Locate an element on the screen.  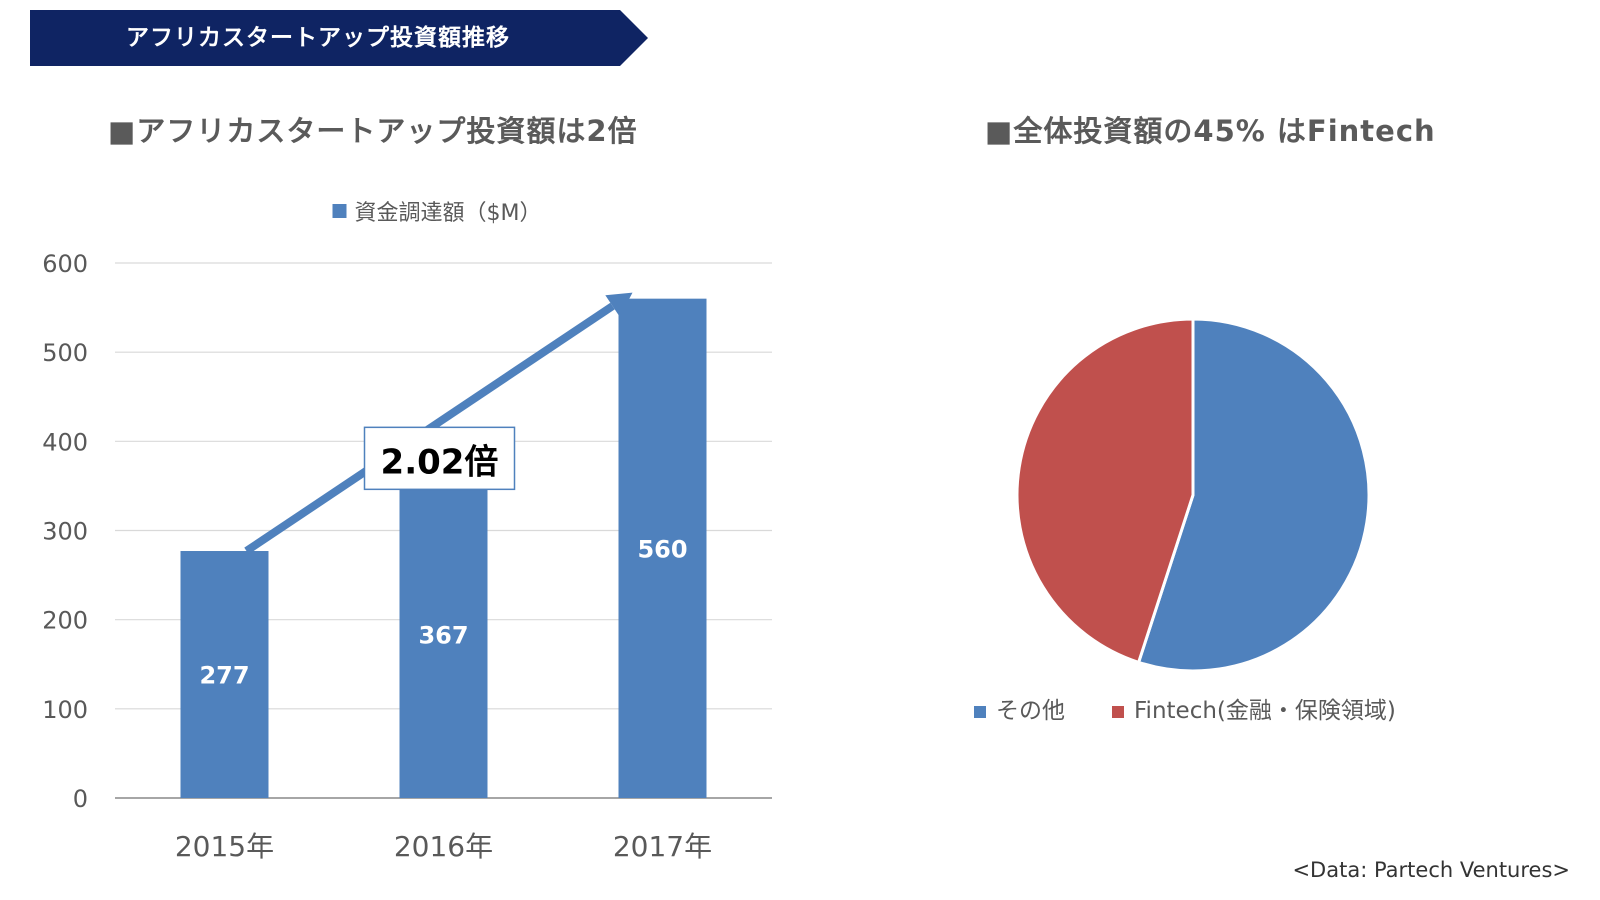
data-label: 277 is located at coordinates (224, 676).